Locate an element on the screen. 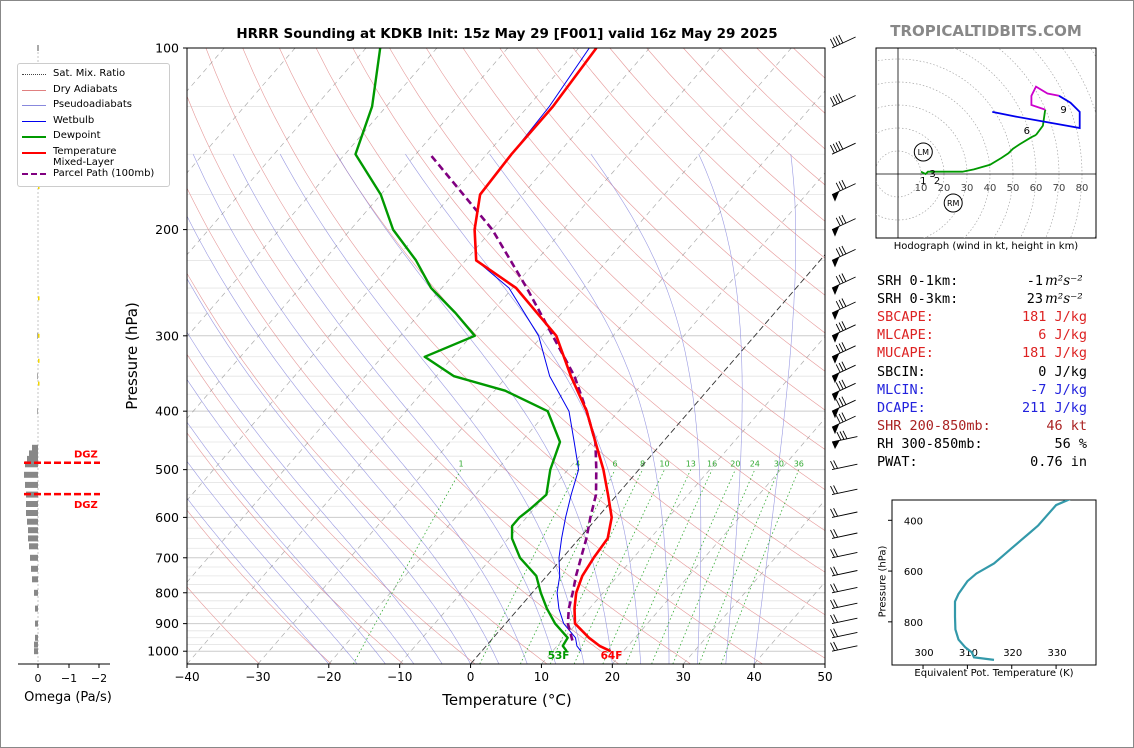 The width and height of the screenshot is (1134, 748). stat-label: SHR 200-850mb: is located at coordinates (934, 425).